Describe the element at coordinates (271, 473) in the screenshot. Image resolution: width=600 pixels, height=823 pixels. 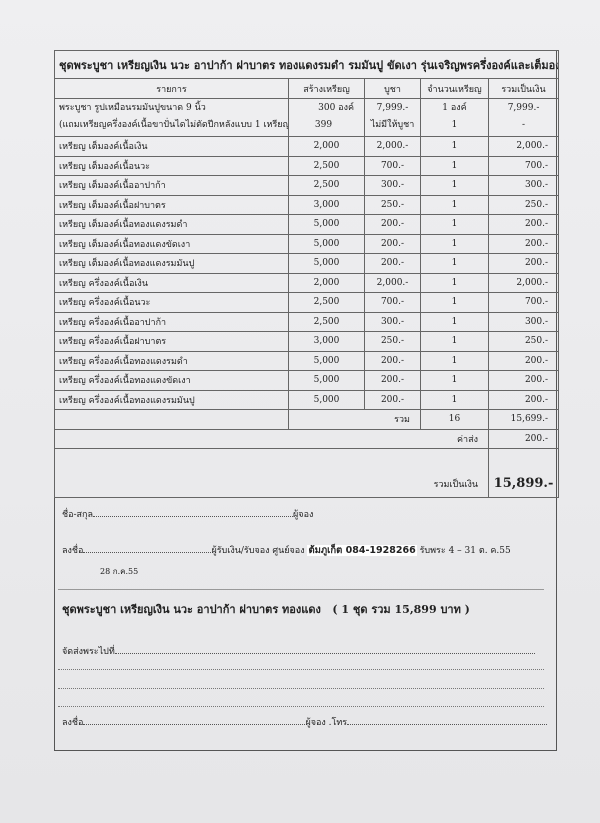
I see `grand-total-label: รวมเป็นเงิน` at that location.